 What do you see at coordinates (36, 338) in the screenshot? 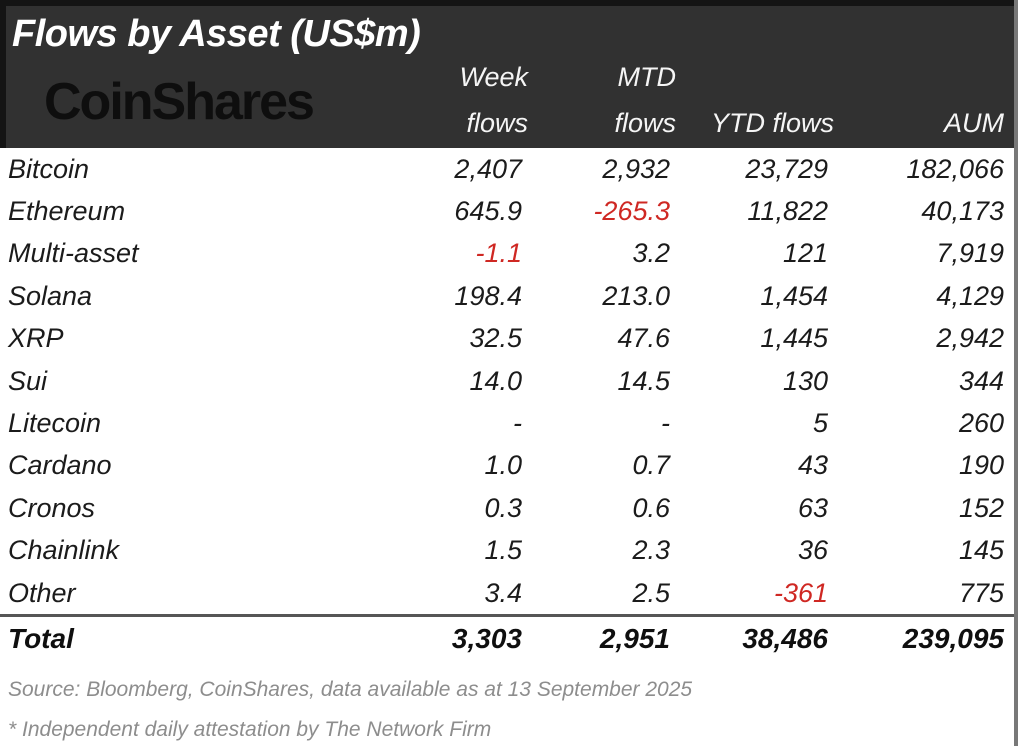
I see `asset-name: XRP` at bounding box center [36, 338].